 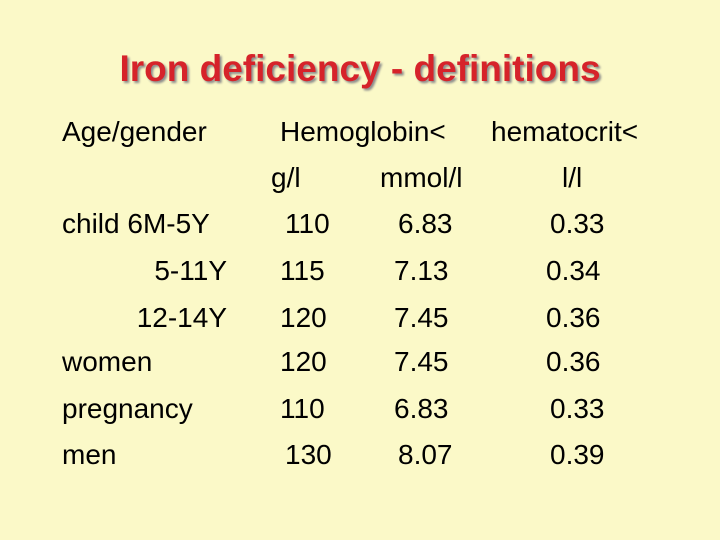 What do you see at coordinates (577, 454) in the screenshot?
I see `cell-hct: 0.39` at bounding box center [577, 454].